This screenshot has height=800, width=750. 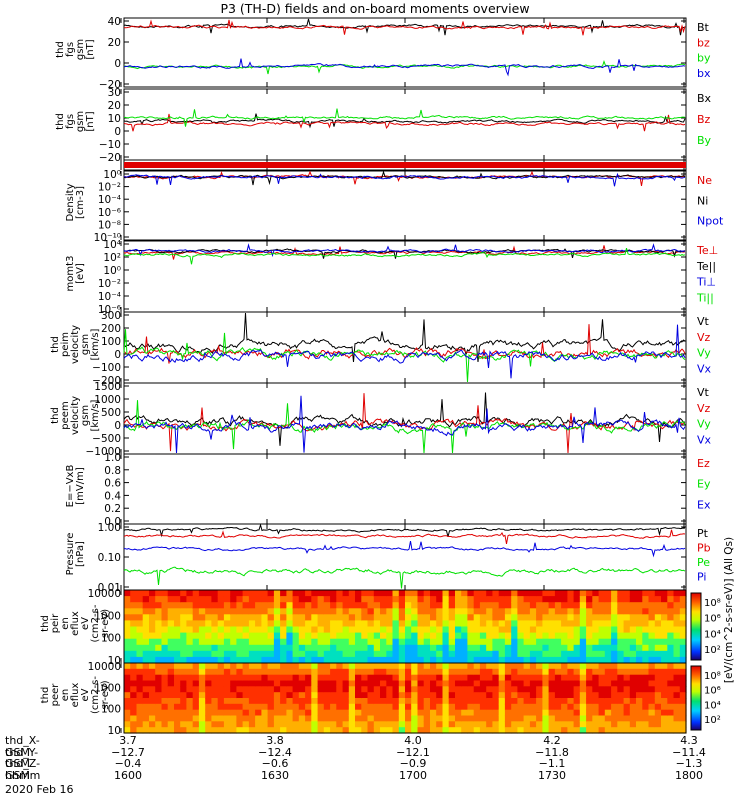 I want to click on footer-val: −11.4, so click(x=689, y=752).